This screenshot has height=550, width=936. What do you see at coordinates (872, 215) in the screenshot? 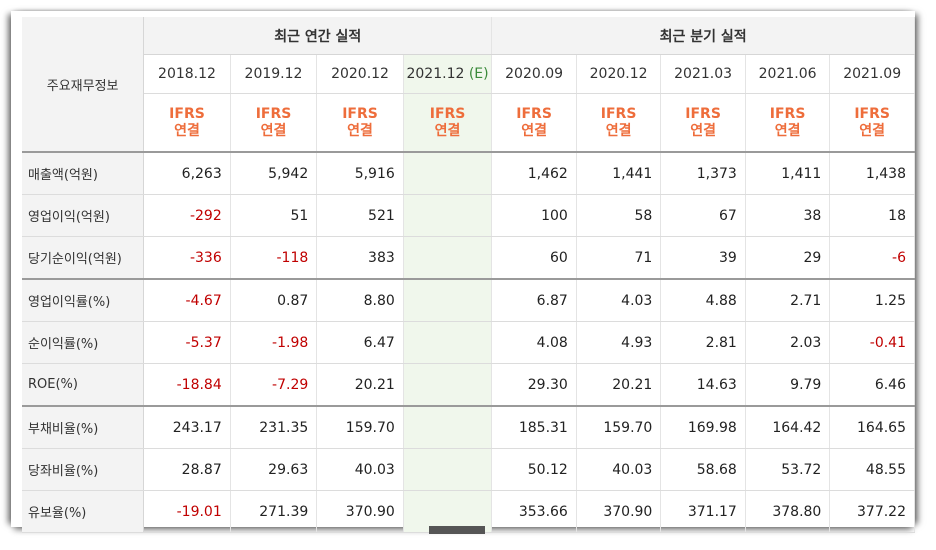
I see `value-cell: 18` at bounding box center [872, 215].